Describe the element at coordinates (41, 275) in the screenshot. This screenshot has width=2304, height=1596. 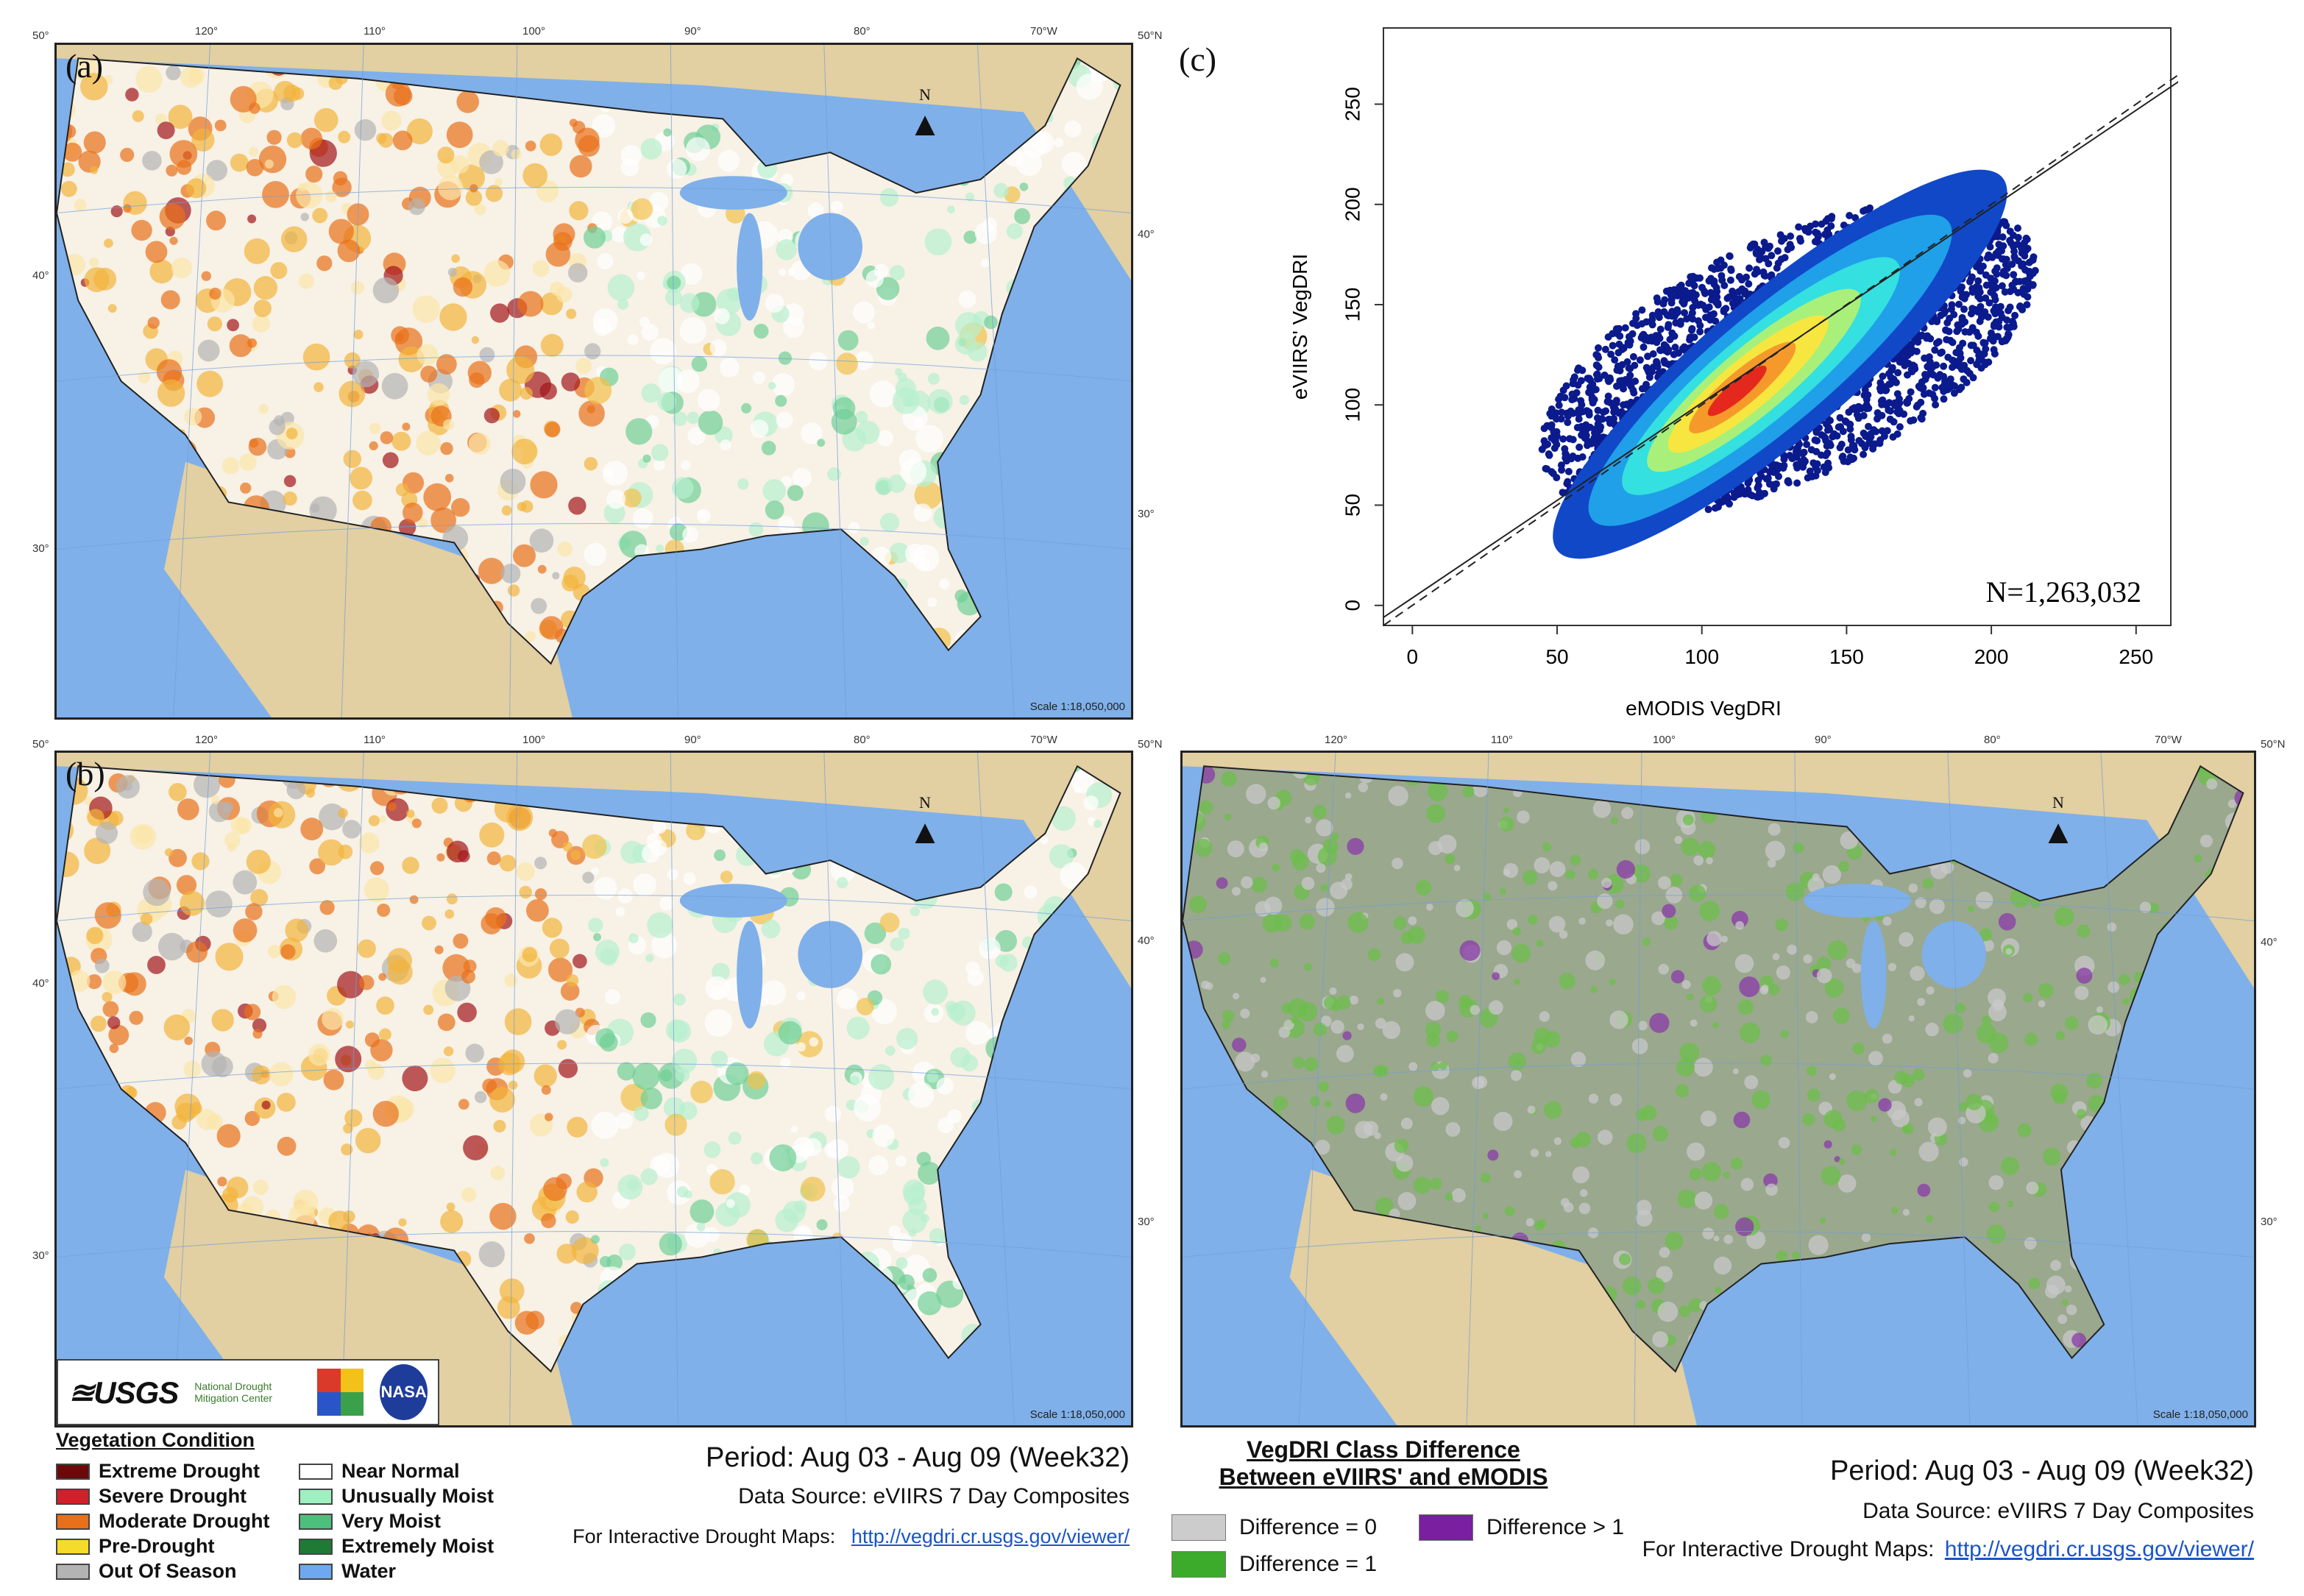
I see `lat-label: 40°` at that location.